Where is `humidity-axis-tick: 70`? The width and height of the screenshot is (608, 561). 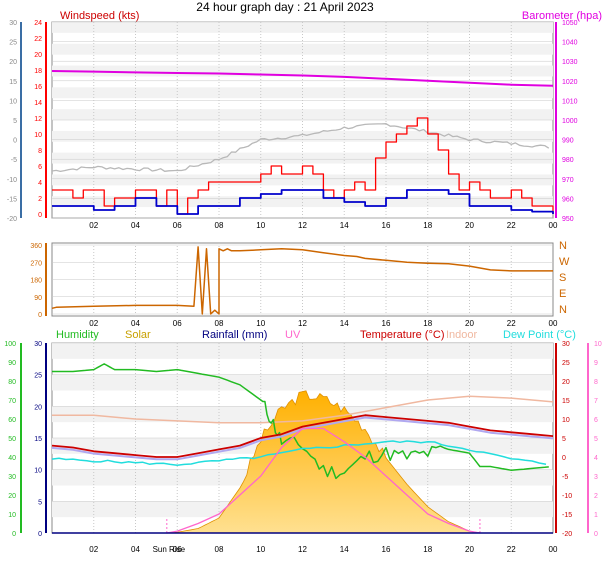 humidity-axis-tick: 70 is located at coordinates (12, 401).